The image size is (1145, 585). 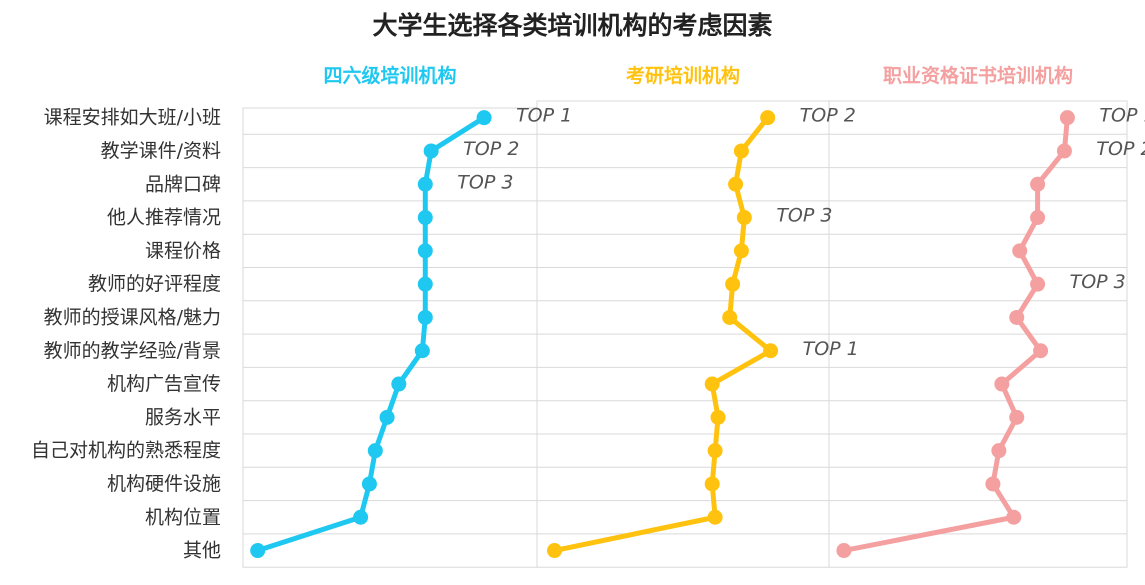 What do you see at coordinates (126, 451) in the screenshot?
I see `category-label: 自己对机构的熟悉程度` at bounding box center [126, 451].